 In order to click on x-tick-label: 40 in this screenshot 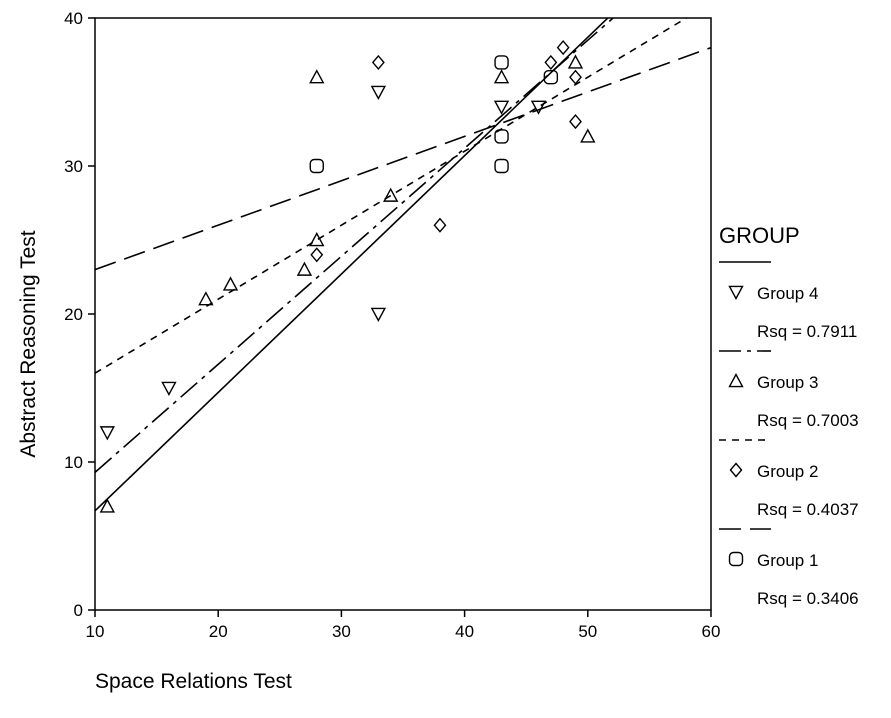, I will do `click(464, 631)`.